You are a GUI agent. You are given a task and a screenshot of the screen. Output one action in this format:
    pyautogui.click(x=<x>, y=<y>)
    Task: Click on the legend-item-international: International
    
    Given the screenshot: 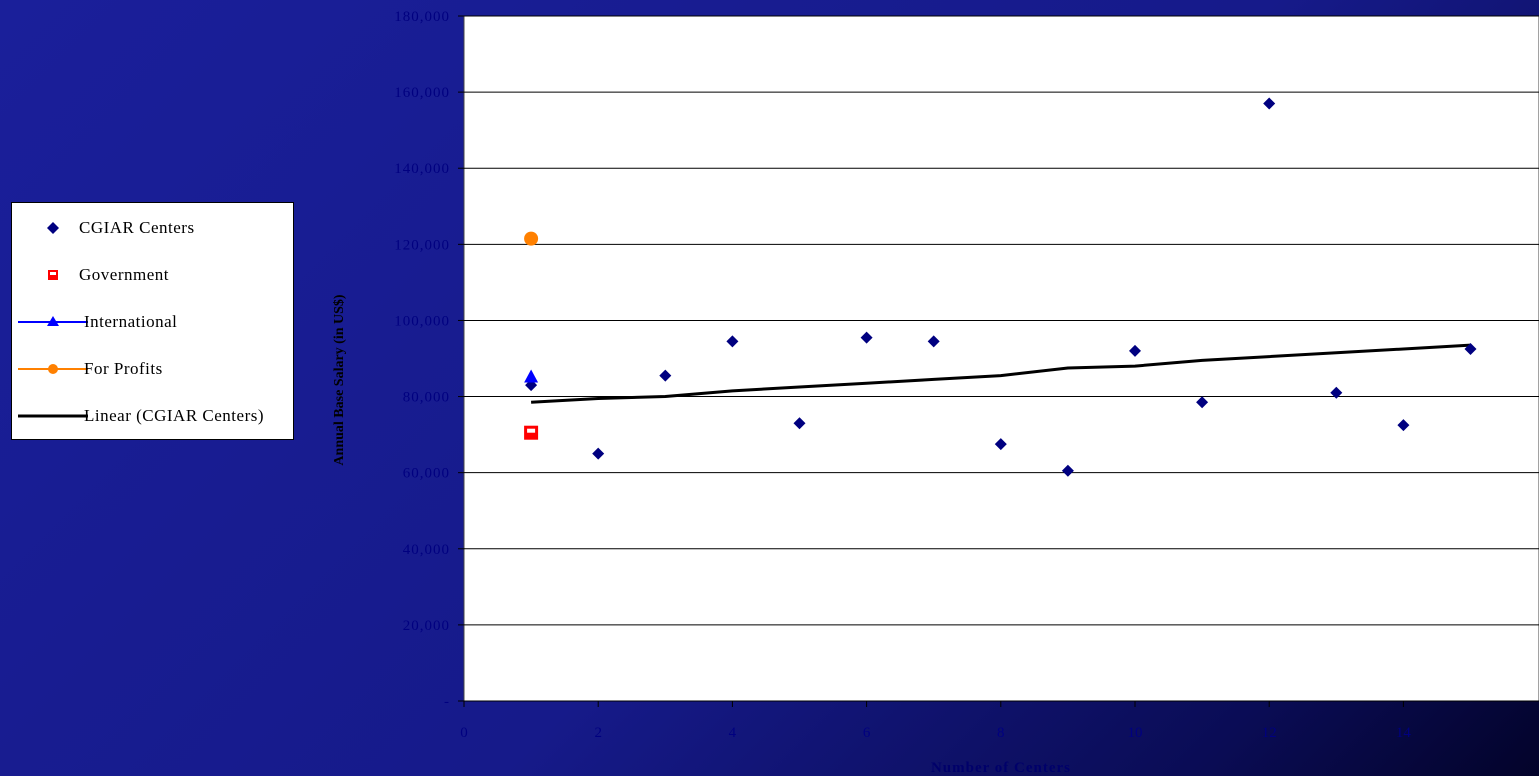 What is the action you would take?
    pyautogui.click(x=153, y=322)
    